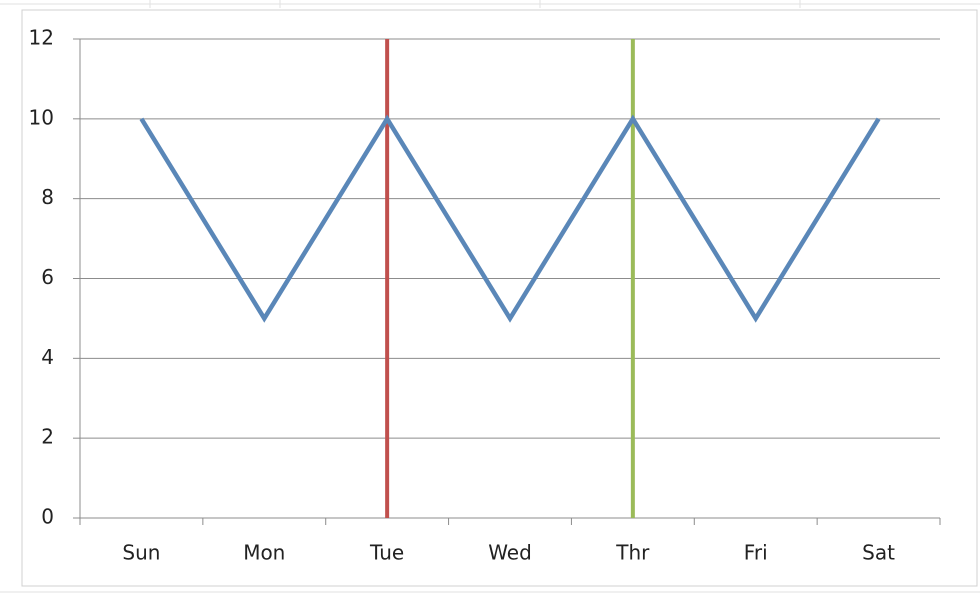  I want to click on y-tick-label: 2, so click(47, 437).